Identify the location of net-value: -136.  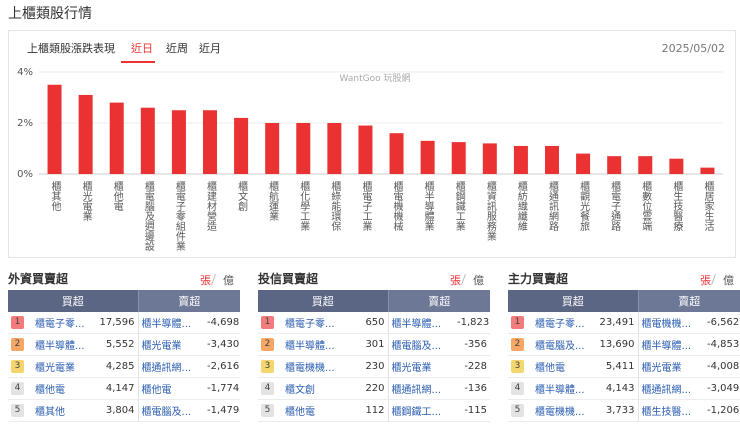
(472, 388).